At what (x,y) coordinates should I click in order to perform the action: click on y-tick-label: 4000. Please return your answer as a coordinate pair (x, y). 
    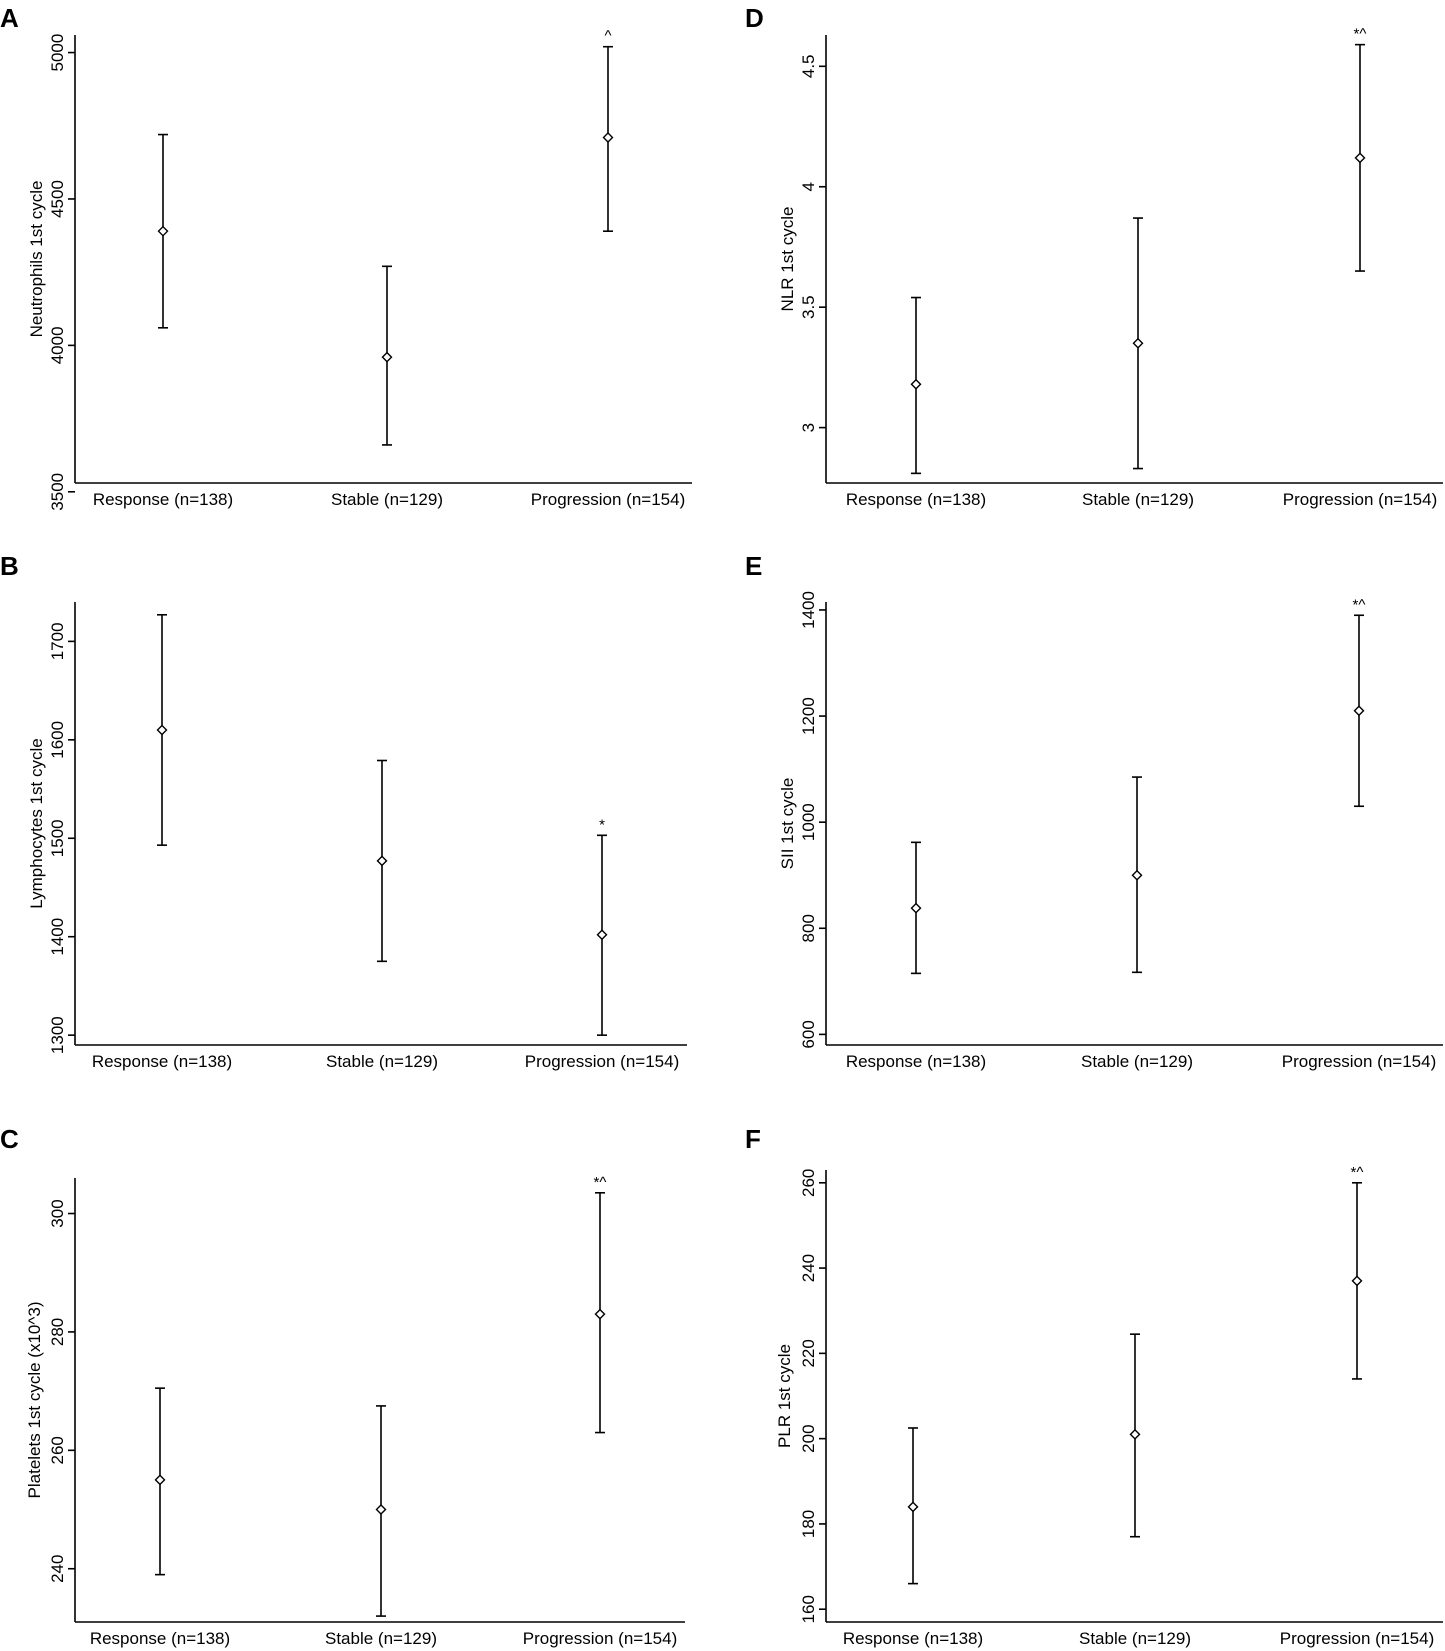
    Looking at the image, I should click on (57, 345).